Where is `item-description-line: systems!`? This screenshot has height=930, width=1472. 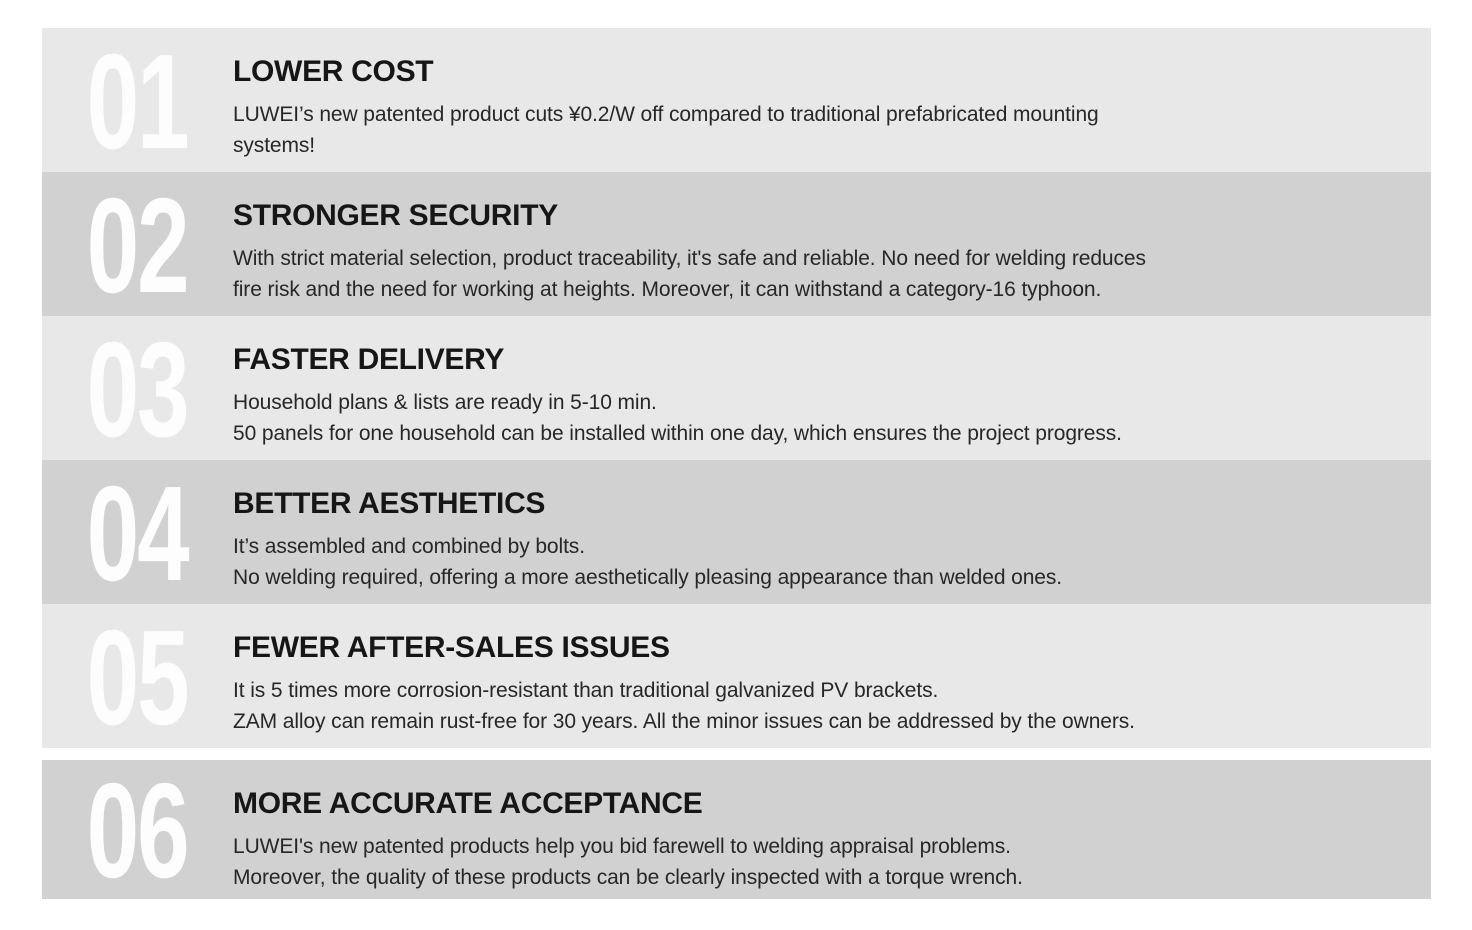 item-description-line: systems! is located at coordinates (274, 145).